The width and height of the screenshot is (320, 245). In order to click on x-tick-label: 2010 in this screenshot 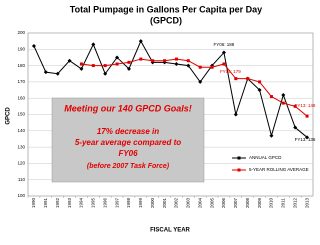, I will do `click(271, 202)`.